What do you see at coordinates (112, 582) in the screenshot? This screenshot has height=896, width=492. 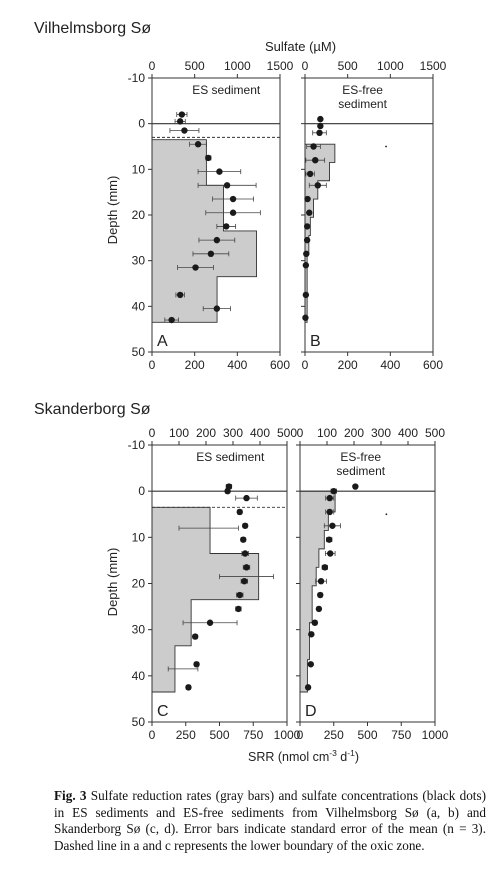 I see `y-axis-label-bottom: Depth (mm)` at bounding box center [112, 582].